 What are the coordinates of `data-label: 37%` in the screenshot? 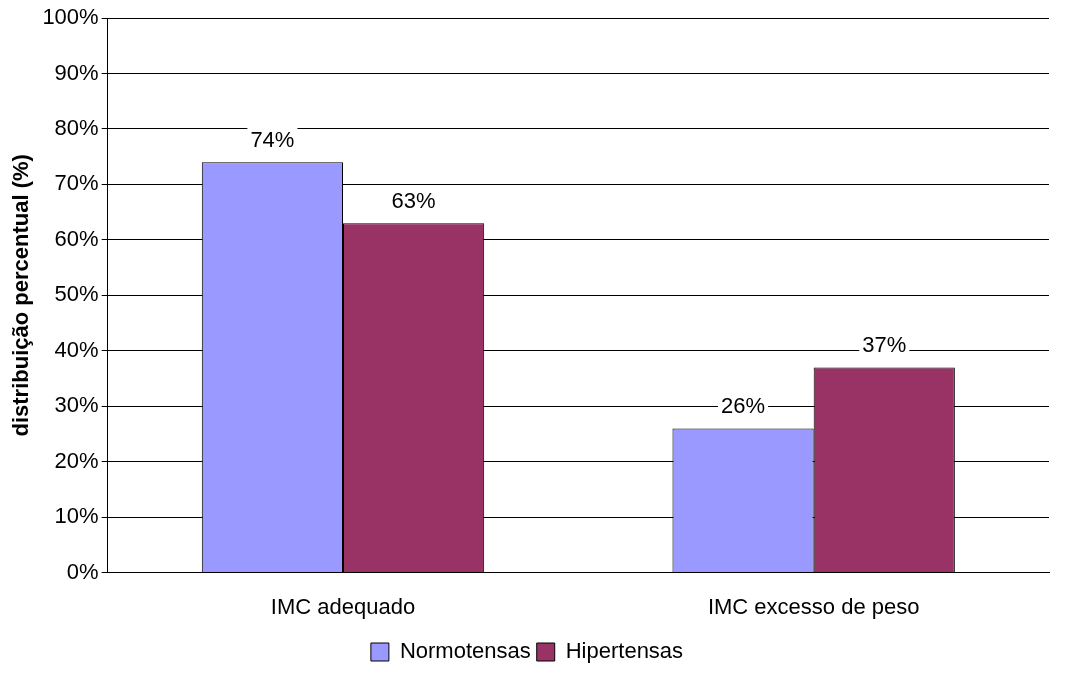 It's located at (884, 345).